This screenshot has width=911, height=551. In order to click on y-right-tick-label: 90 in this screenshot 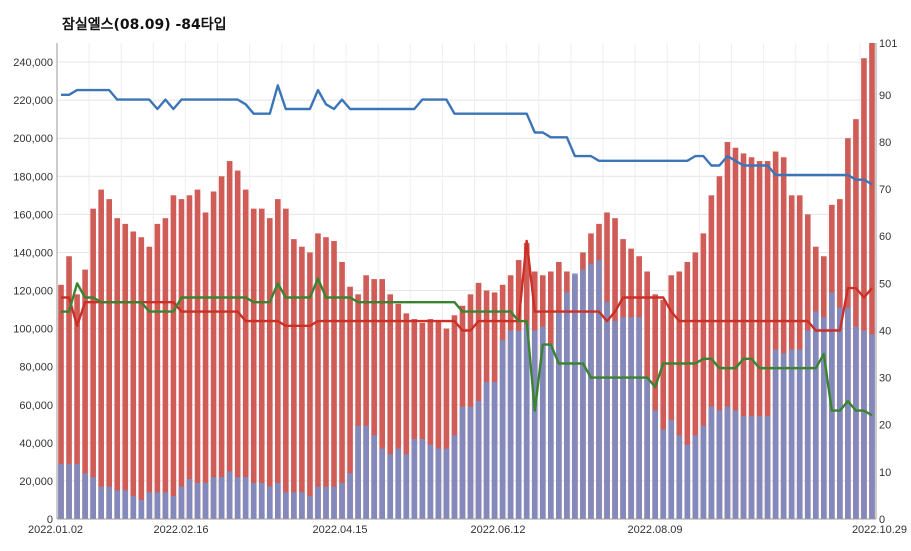, I will do `click(885, 96)`.